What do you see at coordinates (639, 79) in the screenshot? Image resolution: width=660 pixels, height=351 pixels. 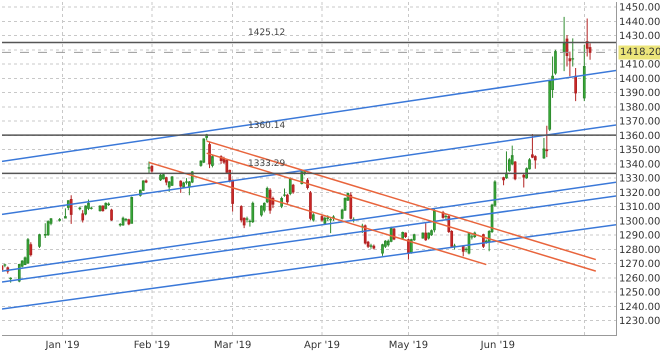 I see `y-tick-label: 1400.00` at bounding box center [639, 79].